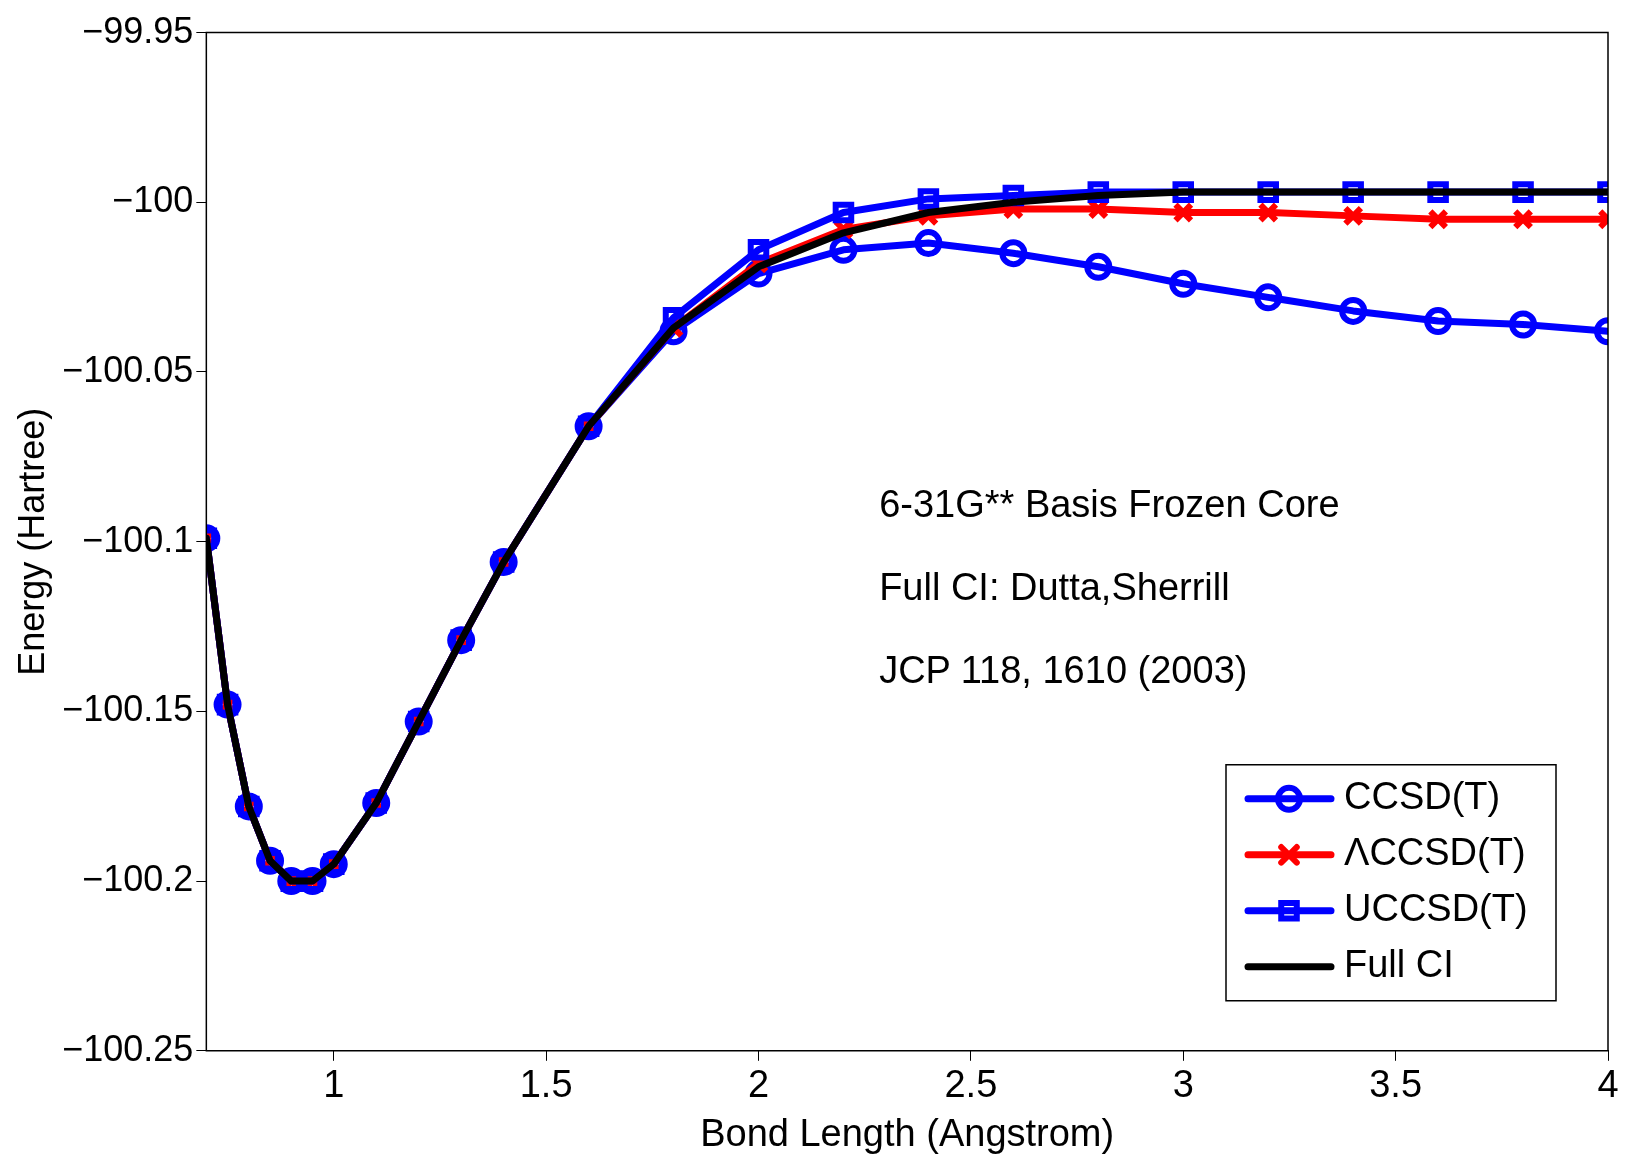  I want to click on x-tick-label: 1.5, so click(546, 1084).